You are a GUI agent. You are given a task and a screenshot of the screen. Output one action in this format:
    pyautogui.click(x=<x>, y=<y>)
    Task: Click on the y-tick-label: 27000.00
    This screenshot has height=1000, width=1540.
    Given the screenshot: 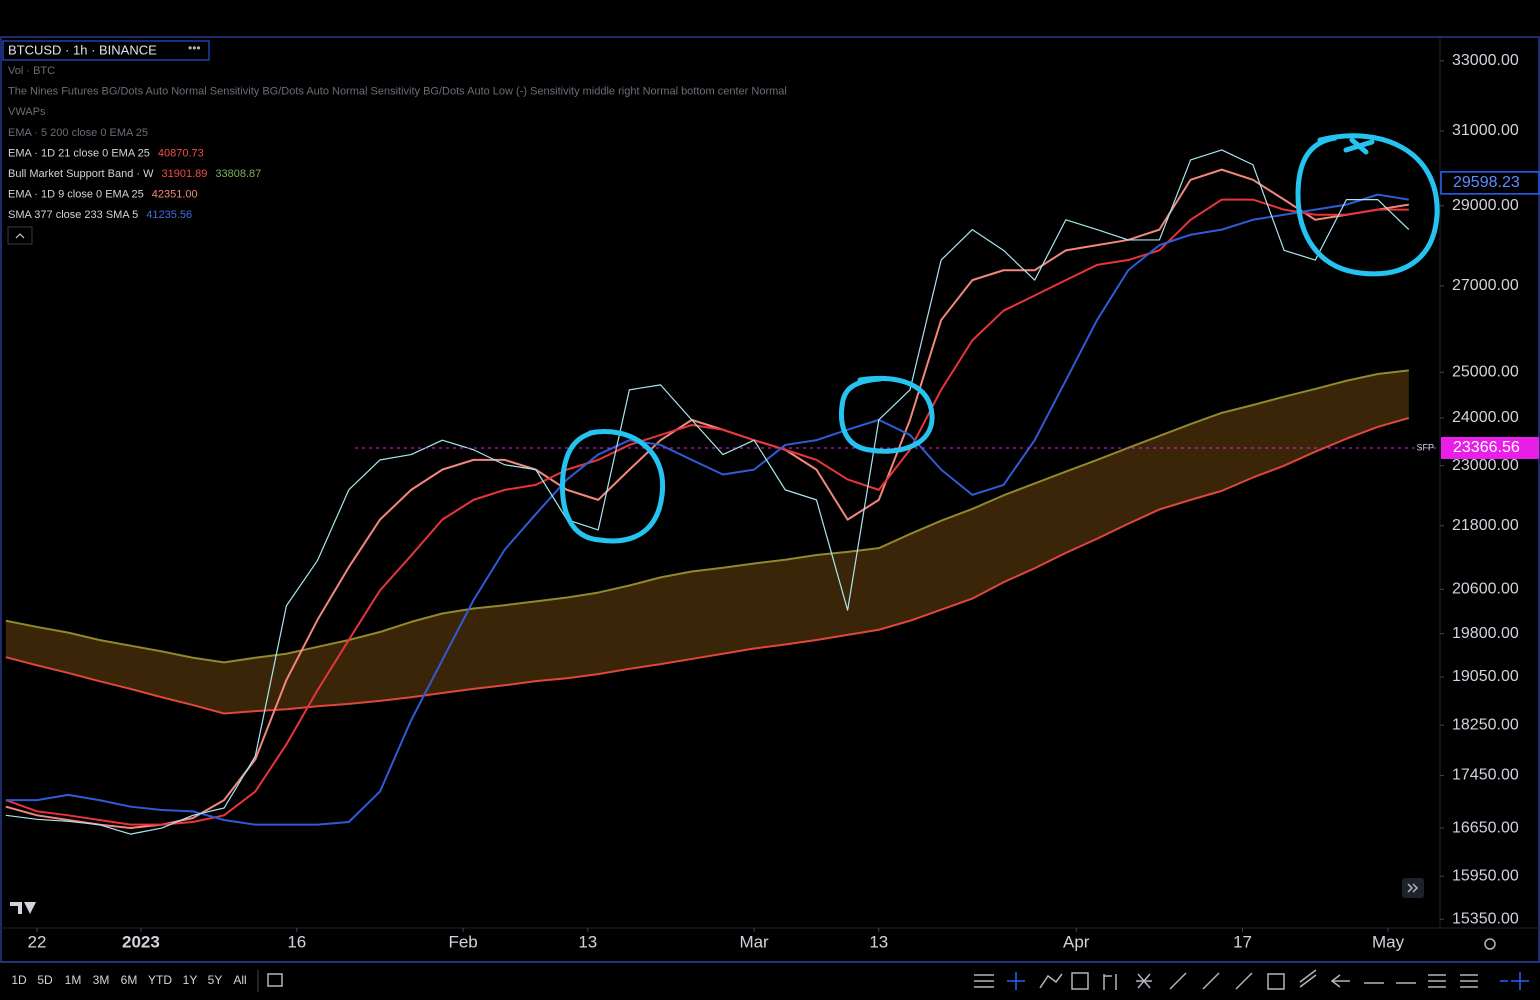 What is the action you would take?
    pyautogui.click(x=1485, y=285)
    